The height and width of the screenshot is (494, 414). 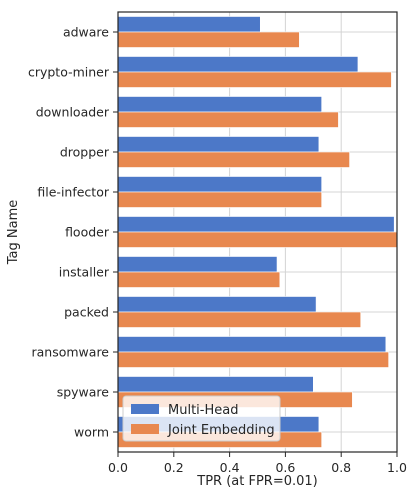 I want to click on x-axis-ticks: 0.0 0.2 0.4 0.6 0.8 1.0, so click(x=257, y=463).